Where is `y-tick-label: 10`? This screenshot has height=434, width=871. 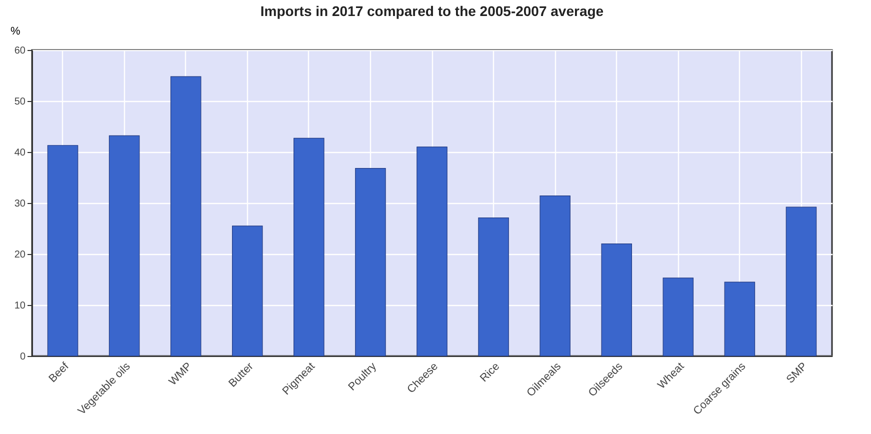 y-tick-label: 10 is located at coordinates (20, 306).